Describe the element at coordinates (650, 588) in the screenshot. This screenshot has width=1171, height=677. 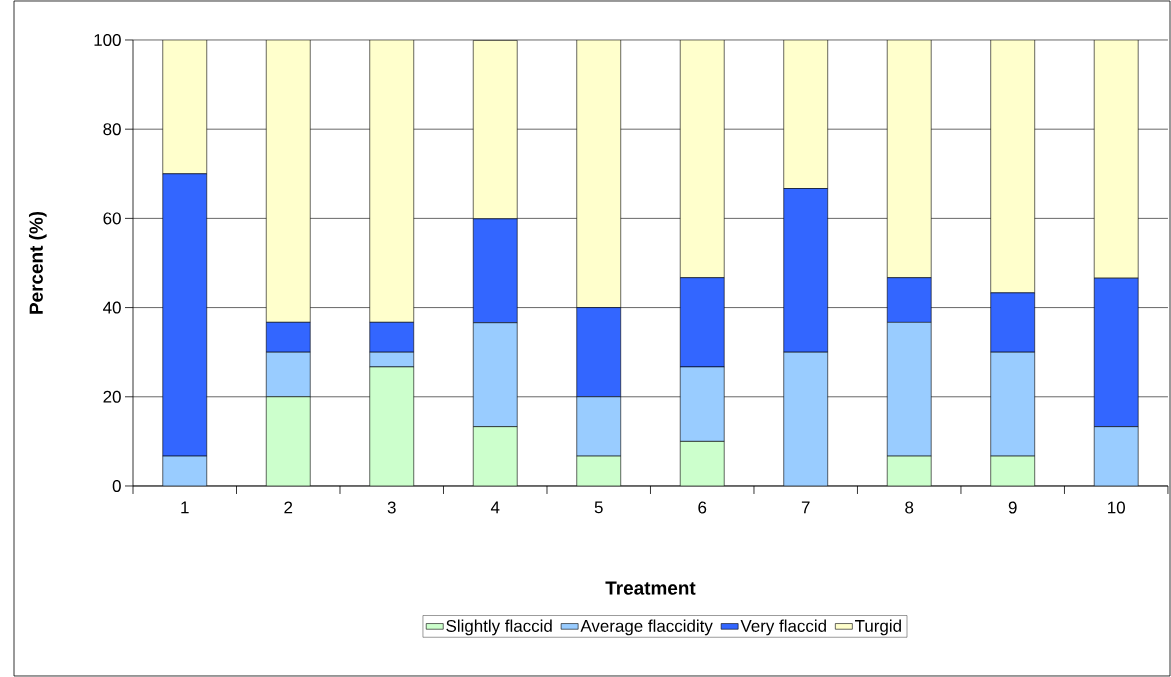
I see `x-axis-title: Treatment` at that location.